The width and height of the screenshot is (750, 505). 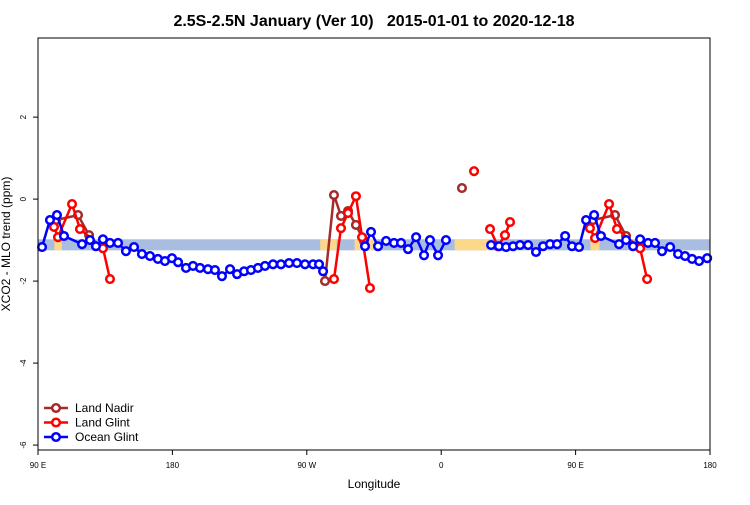 I want to click on y-tick-label: 0, so click(x=23, y=198).